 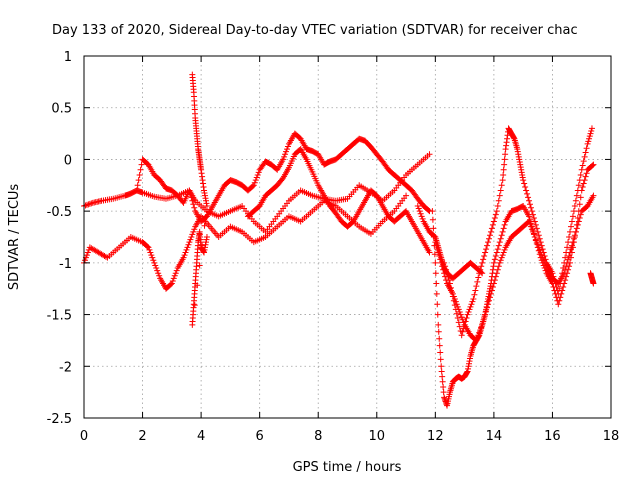 I want to click on x-tick-label: 2, so click(x=142, y=436).